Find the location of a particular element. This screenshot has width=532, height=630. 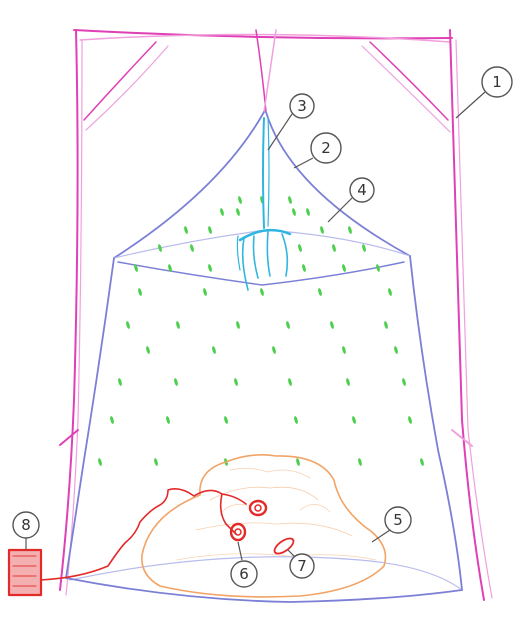

sensor-upper-icon is located at coordinates (258, 508).